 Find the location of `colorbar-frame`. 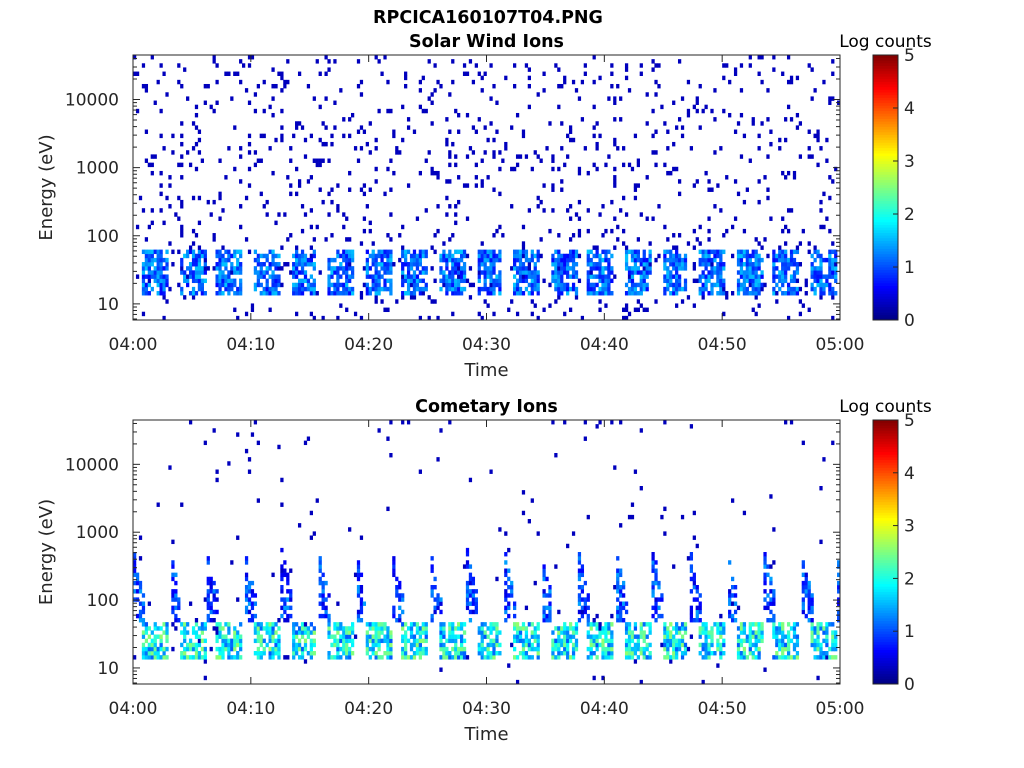

colorbar-frame is located at coordinates (885, 552).